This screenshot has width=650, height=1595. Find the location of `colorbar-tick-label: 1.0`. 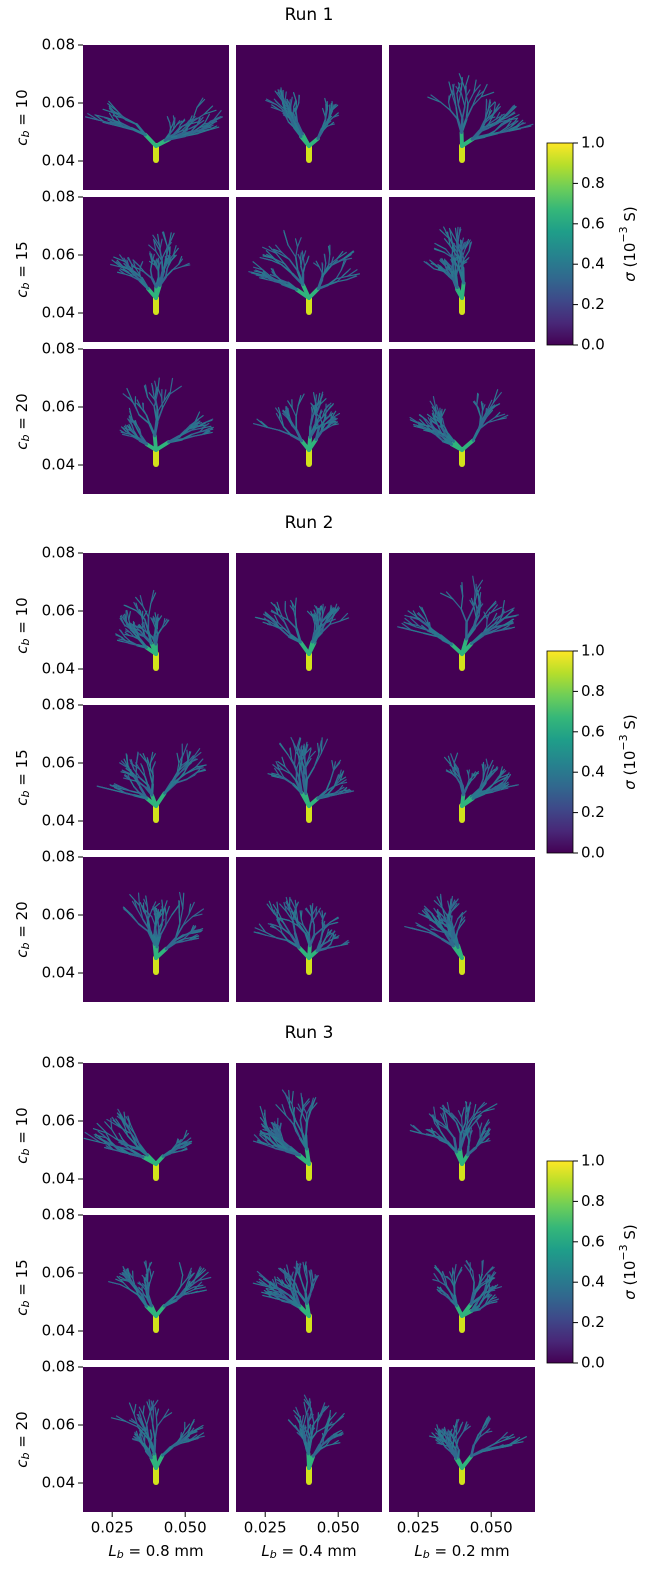

colorbar-tick-label: 1.0 is located at coordinates (593, 143).